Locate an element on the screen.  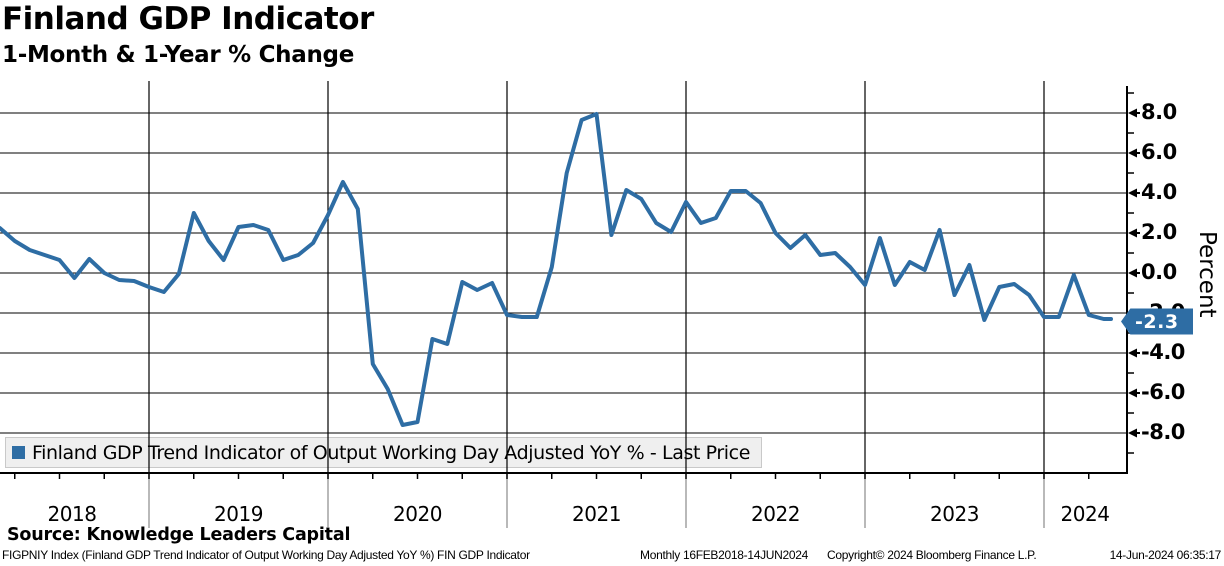
y-axis-tick-label: 4.0 is located at coordinates (1159, 192).